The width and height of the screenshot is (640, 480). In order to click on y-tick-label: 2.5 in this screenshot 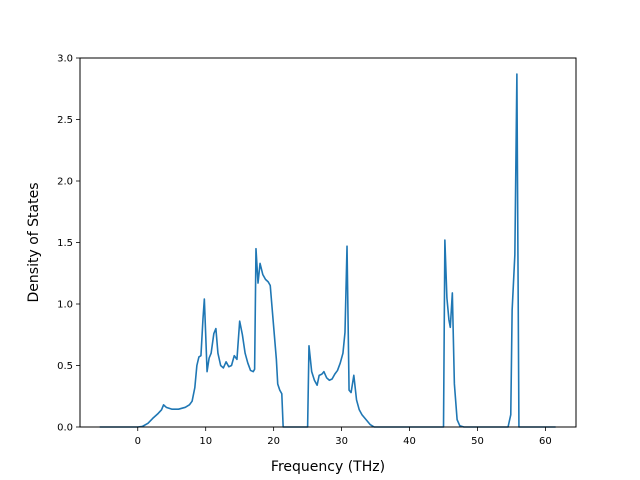, I will do `click(65, 120)`.